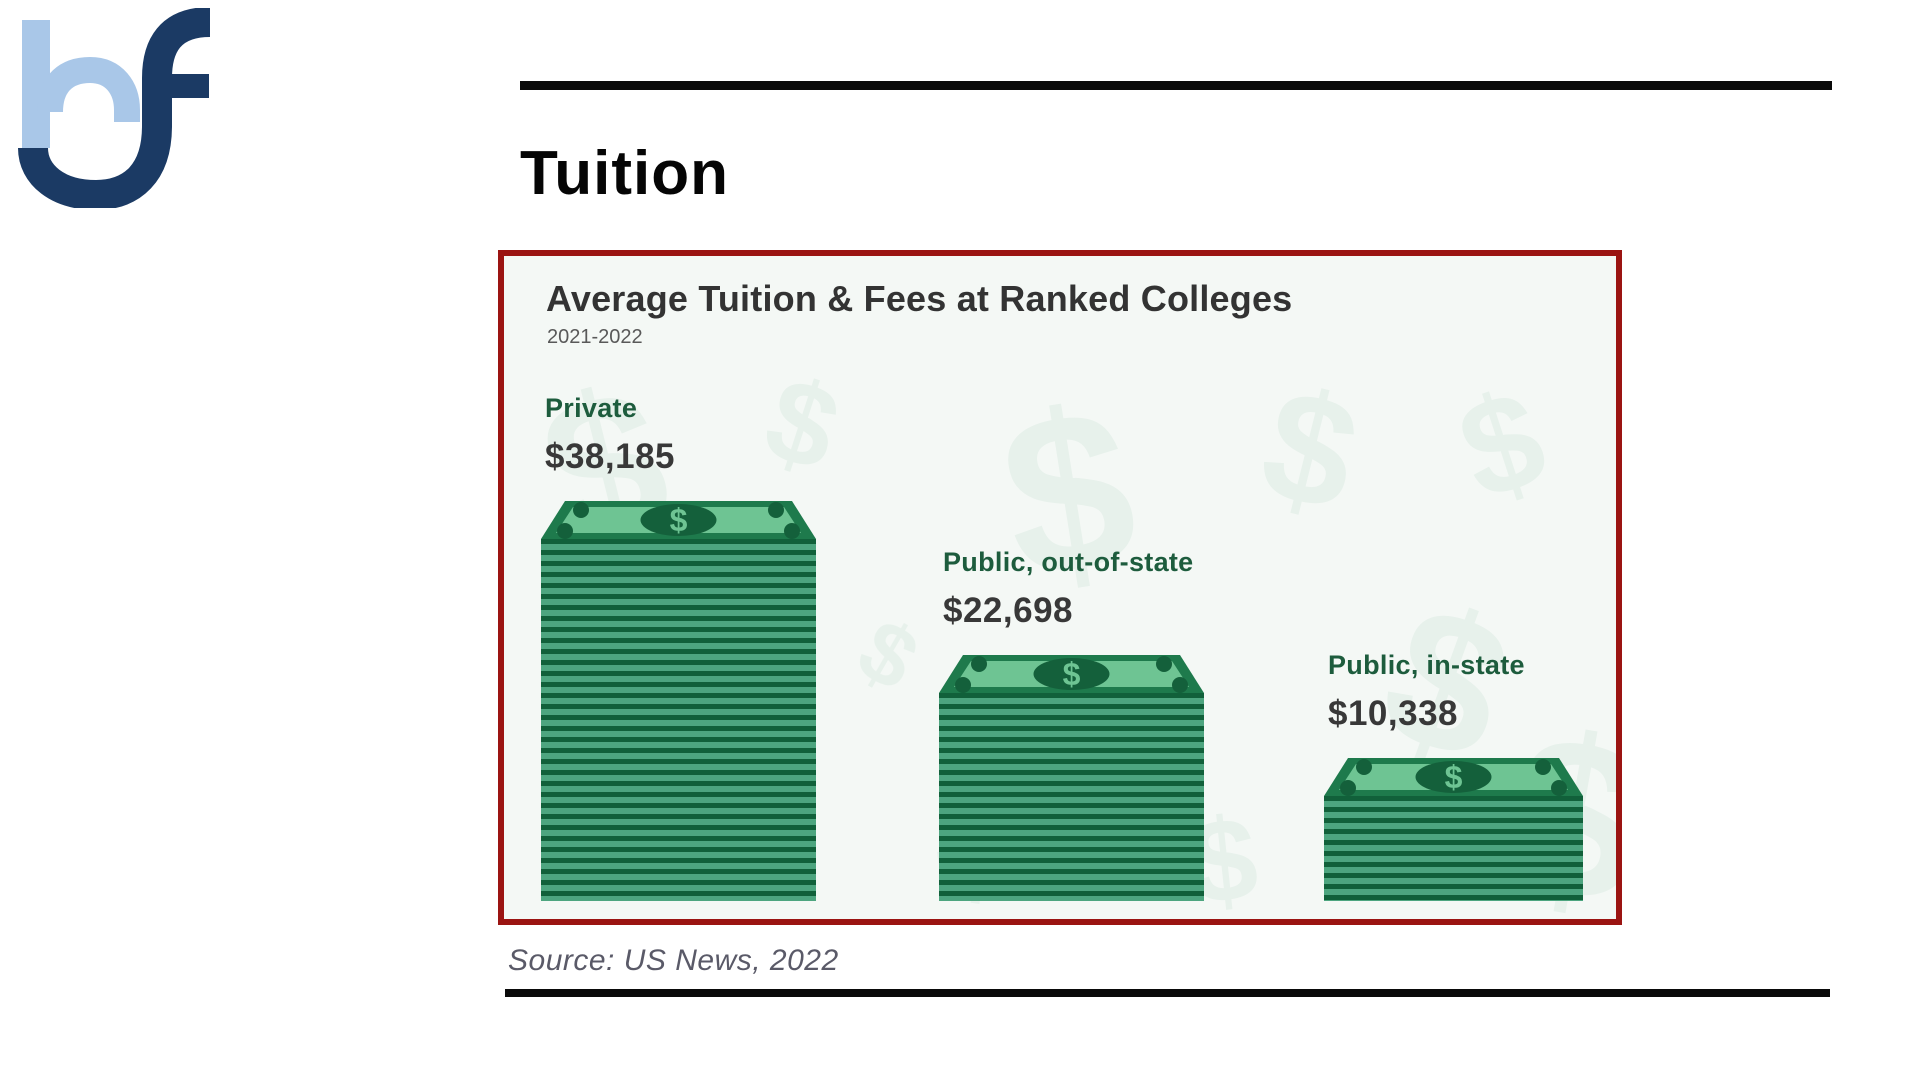 Image resolution: width=1920 pixels, height=1080 pixels. What do you see at coordinates (1008, 610) in the screenshot?
I see `value-label: $22,698` at bounding box center [1008, 610].